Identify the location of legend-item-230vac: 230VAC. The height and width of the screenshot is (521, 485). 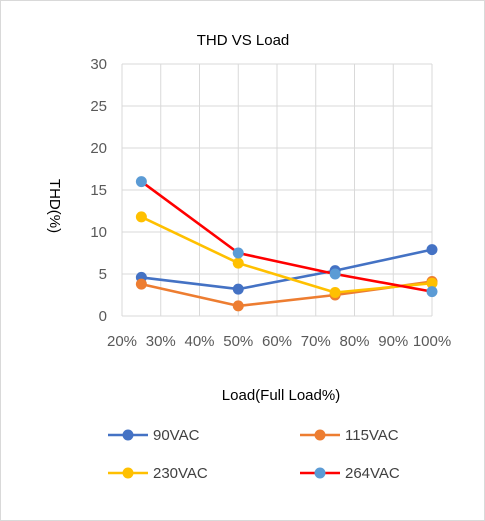
(158, 473).